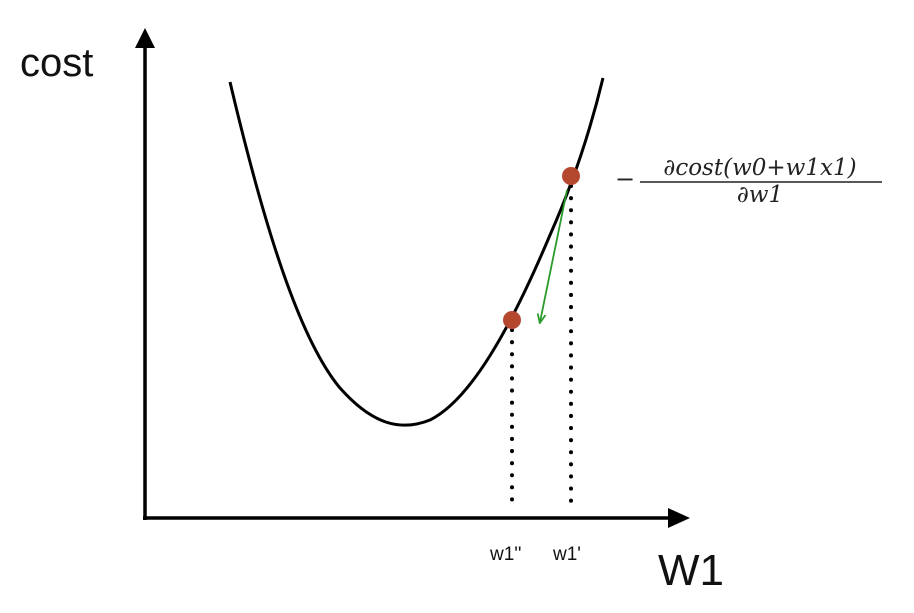  What do you see at coordinates (691, 570) in the screenshot?
I see `x-axis-label: W1` at bounding box center [691, 570].